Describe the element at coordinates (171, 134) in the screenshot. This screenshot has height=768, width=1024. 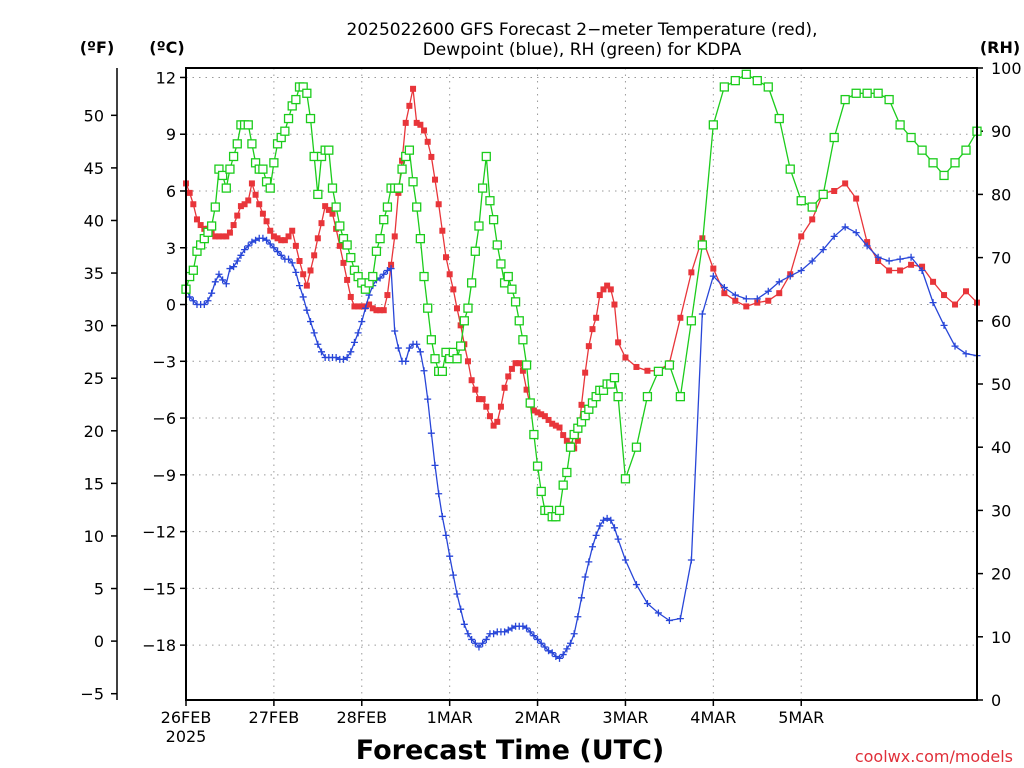
I see `celsius-tick-label: 9` at that location.